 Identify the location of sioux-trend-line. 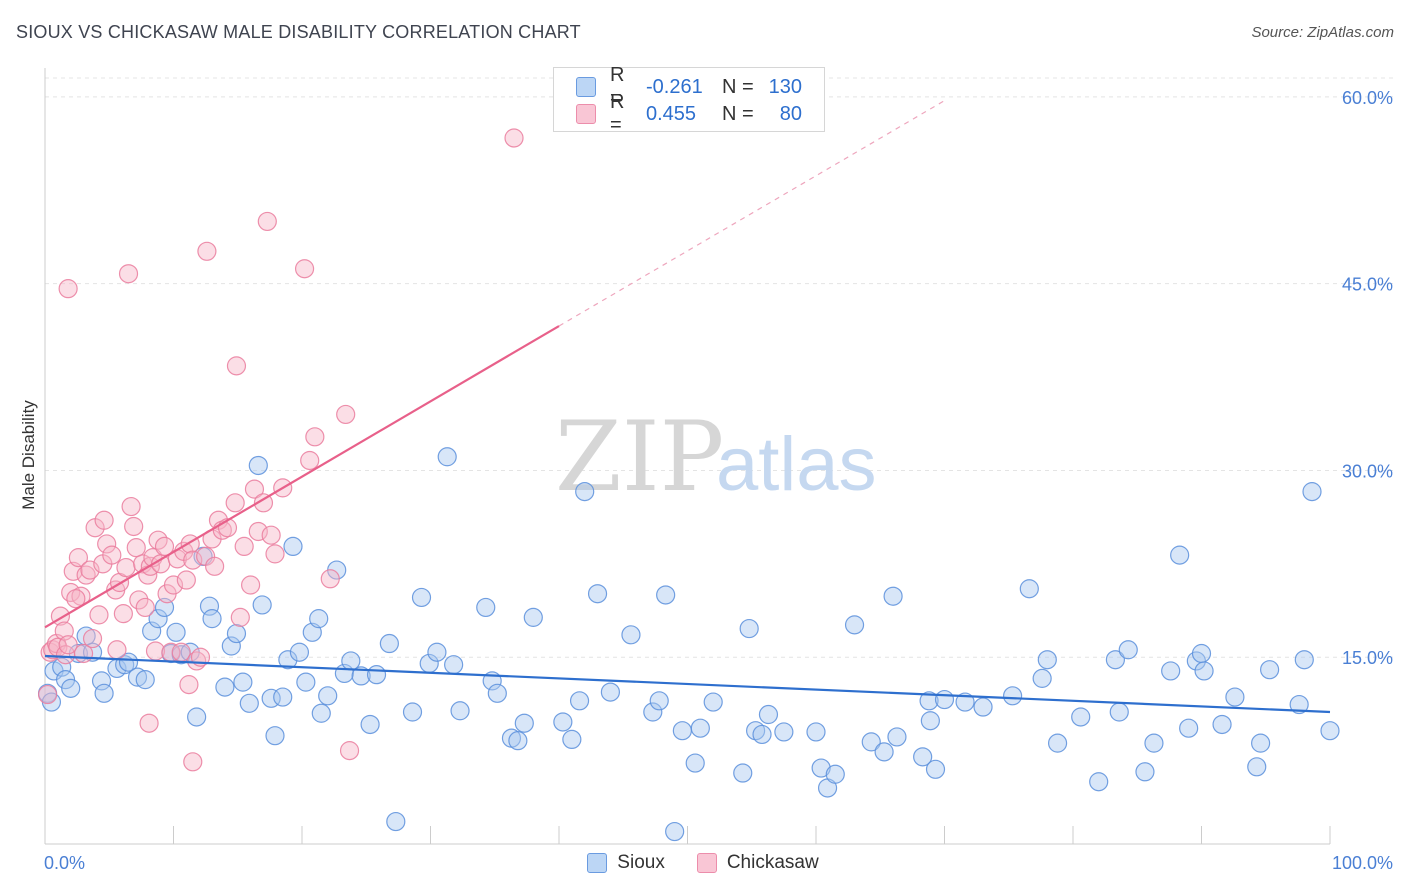
(687, 684).